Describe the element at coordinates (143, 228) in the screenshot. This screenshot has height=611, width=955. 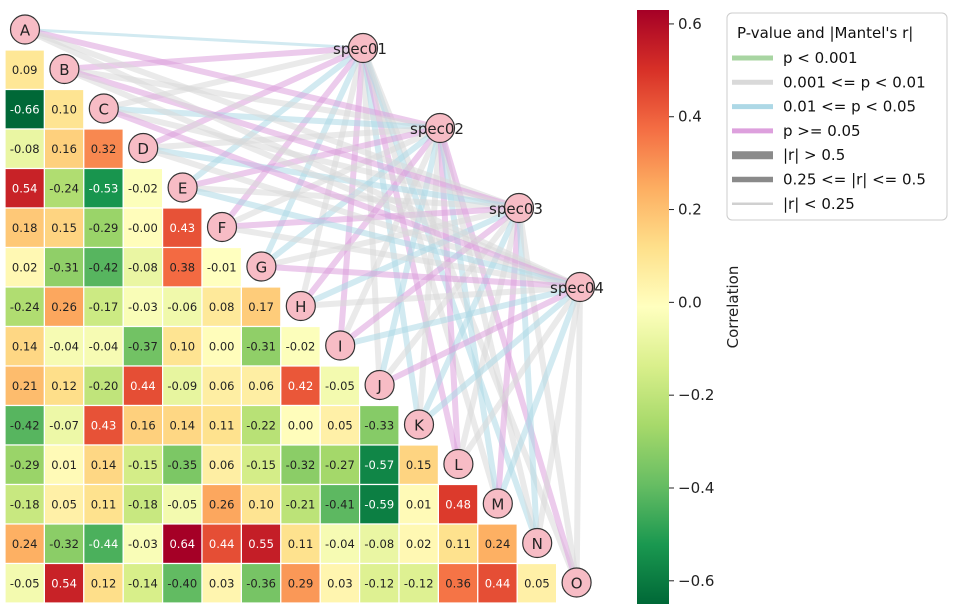
I see `heatmap-value: -0.00` at that location.